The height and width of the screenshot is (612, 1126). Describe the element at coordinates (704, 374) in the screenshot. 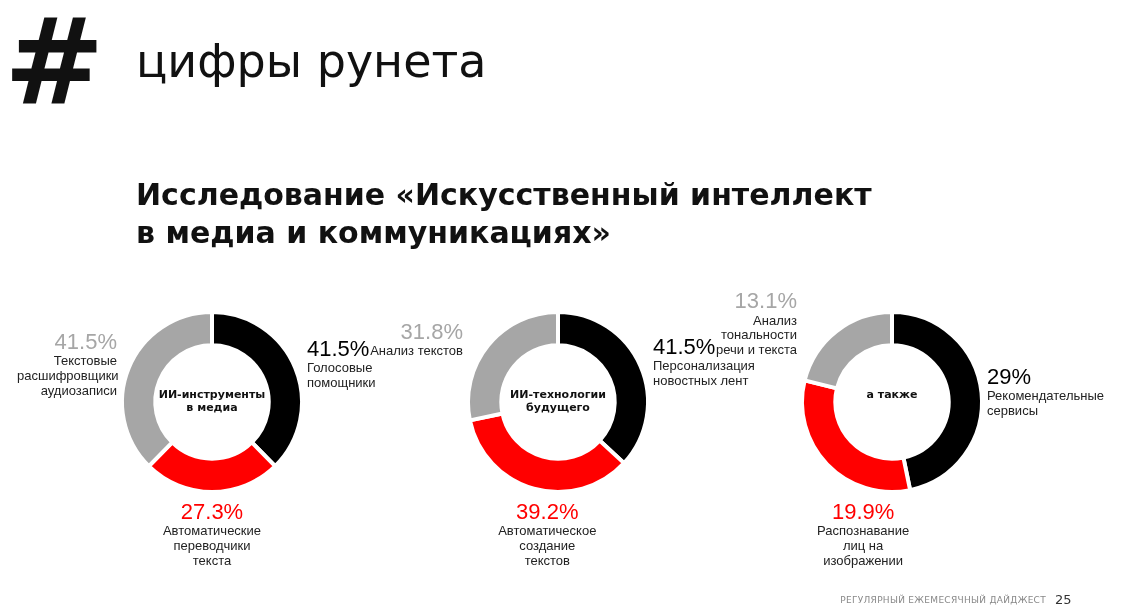

I see `slice-label: Персонализация новостных лент` at that location.